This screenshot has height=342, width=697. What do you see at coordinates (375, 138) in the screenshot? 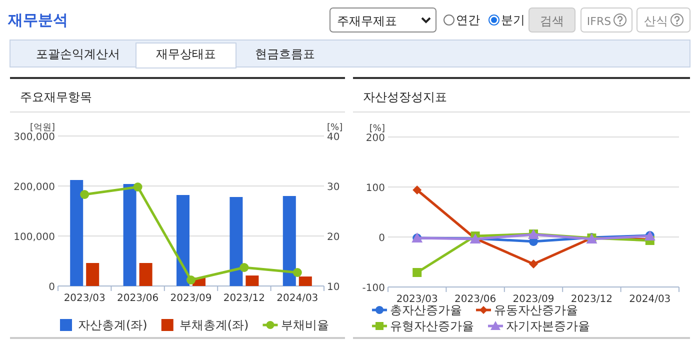
I see `y-tick-label: 200` at bounding box center [375, 138].